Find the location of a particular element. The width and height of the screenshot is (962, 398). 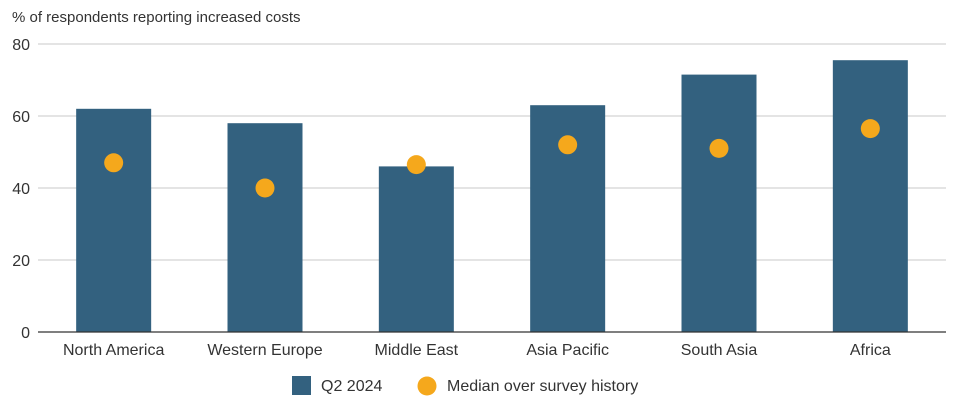

y-tick-label: 20 is located at coordinates (21, 261).